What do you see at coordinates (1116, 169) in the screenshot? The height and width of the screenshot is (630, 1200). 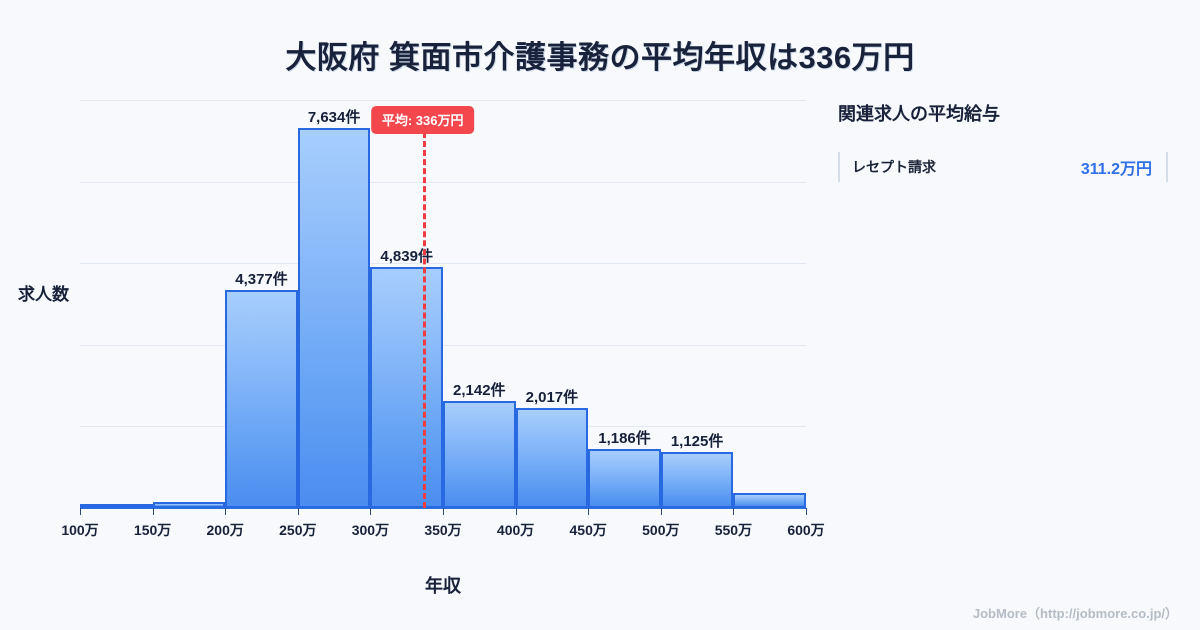 I see `related-salary-value: 311.2万円` at bounding box center [1116, 169].